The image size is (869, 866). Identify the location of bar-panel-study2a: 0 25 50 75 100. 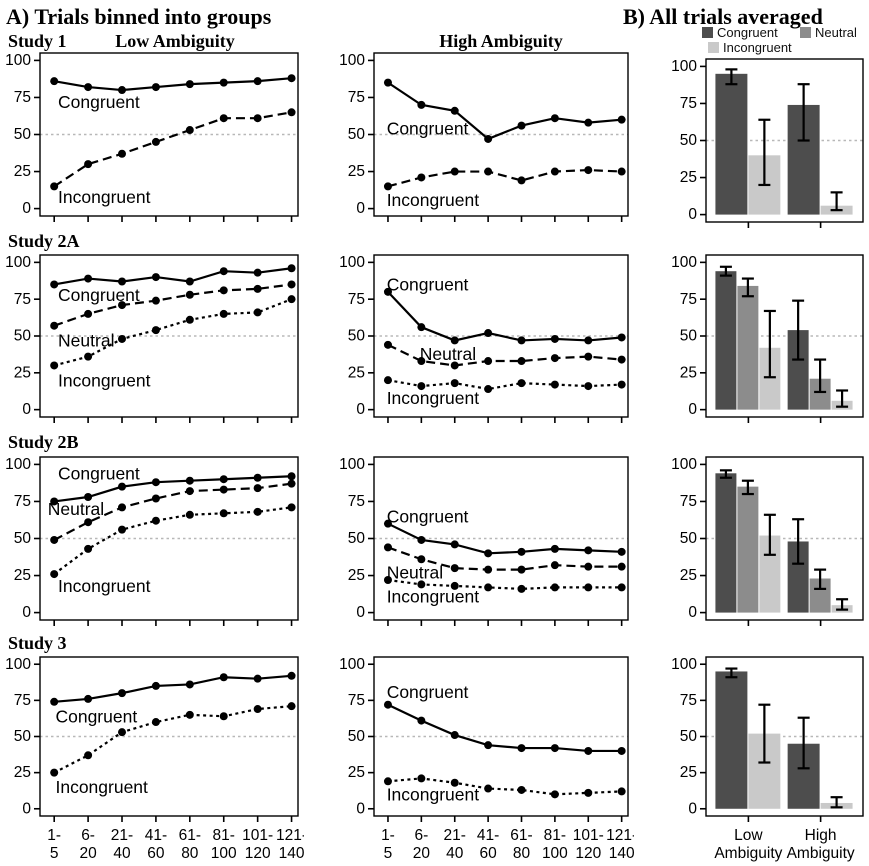
(767, 338).